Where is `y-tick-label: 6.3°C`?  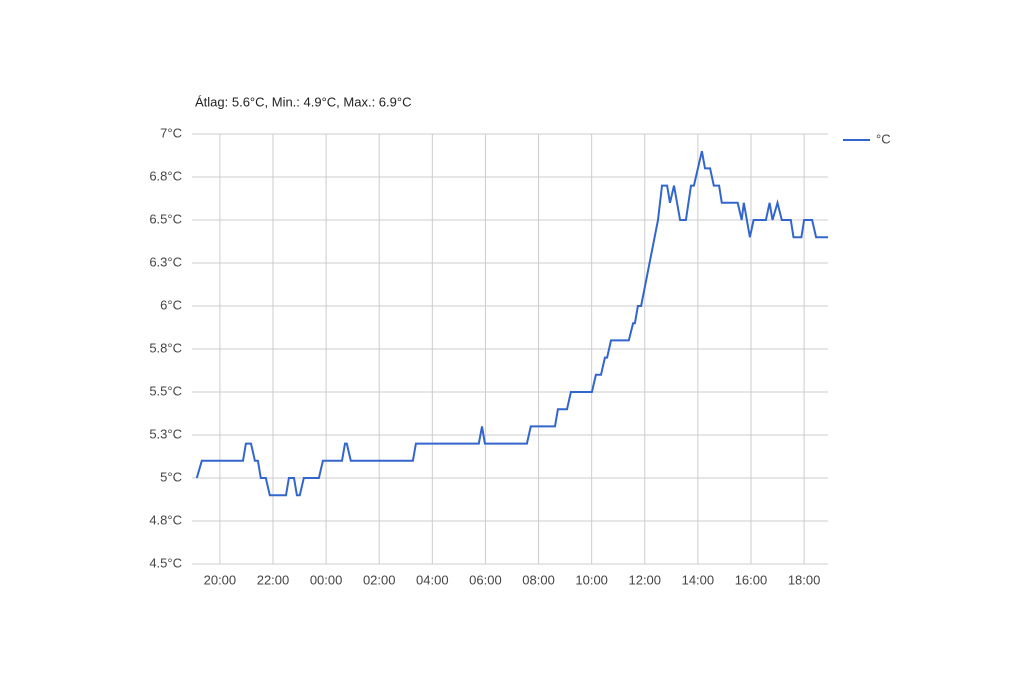 y-tick-label: 6.3°C is located at coordinates (165, 261).